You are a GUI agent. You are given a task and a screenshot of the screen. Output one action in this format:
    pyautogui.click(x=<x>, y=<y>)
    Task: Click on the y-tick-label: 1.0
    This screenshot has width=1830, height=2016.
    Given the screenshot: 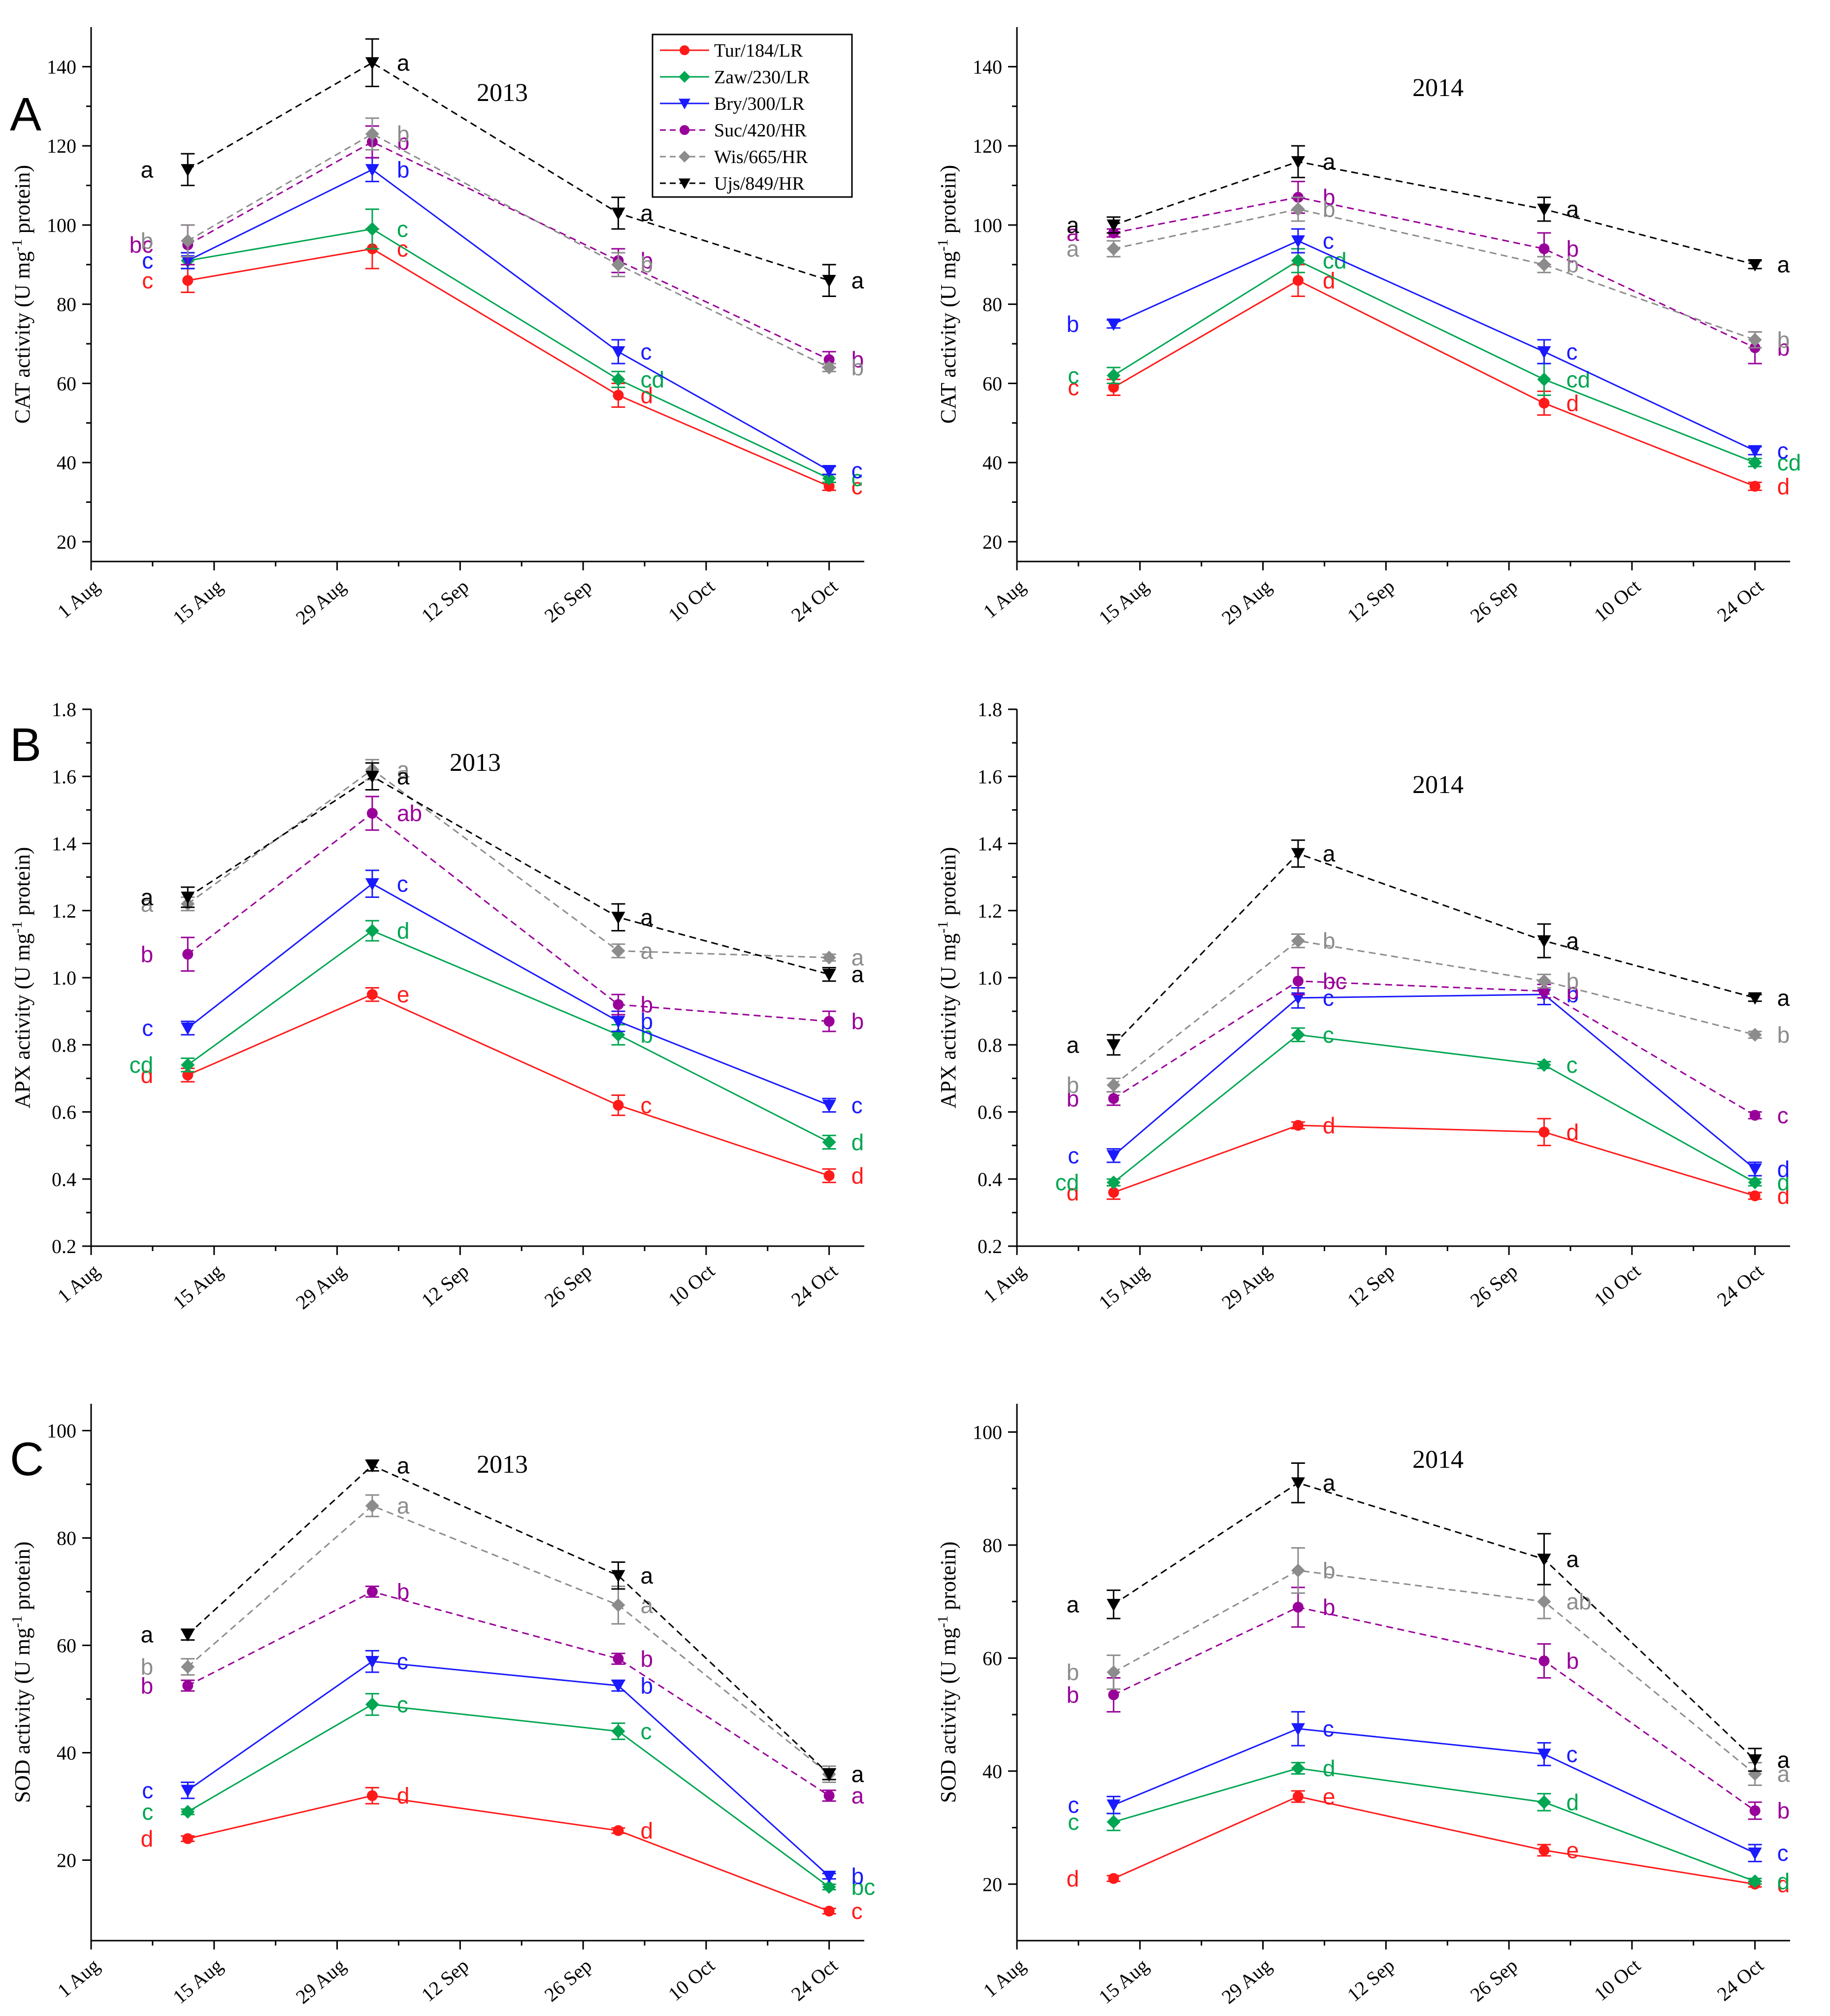 What is the action you would take?
    pyautogui.click(x=990, y=978)
    